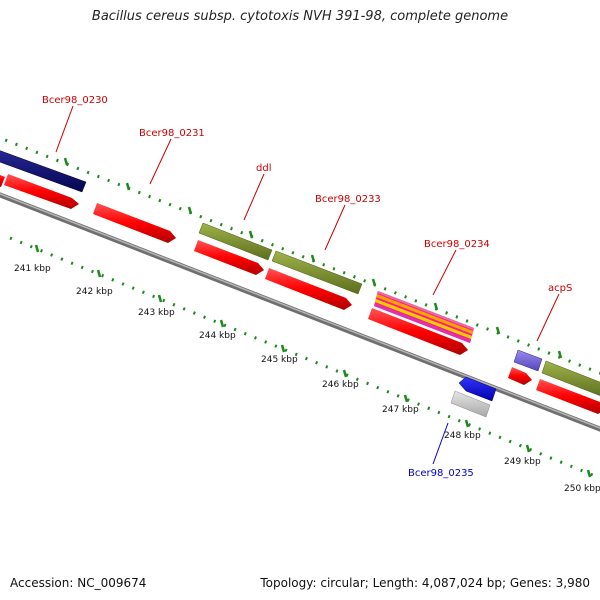 Image resolution: width=600 pixels, height=600 pixels. Describe the element at coordinates (470, 404) in the screenshot. I see `gene-bar-grey` at that location.